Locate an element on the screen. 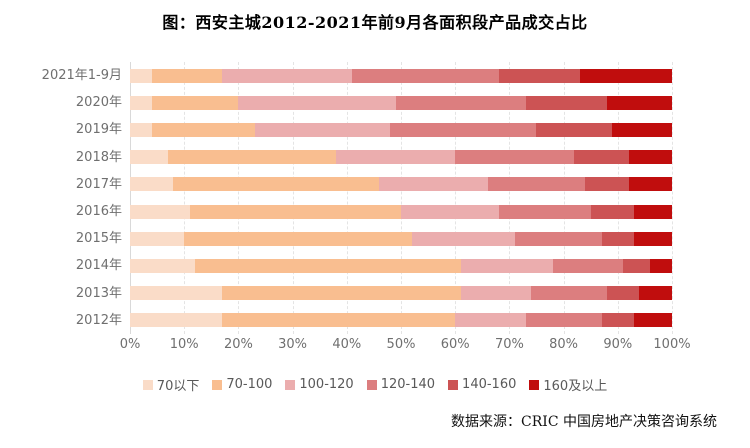  y-axis-label: 2012年 is located at coordinates (98, 320).